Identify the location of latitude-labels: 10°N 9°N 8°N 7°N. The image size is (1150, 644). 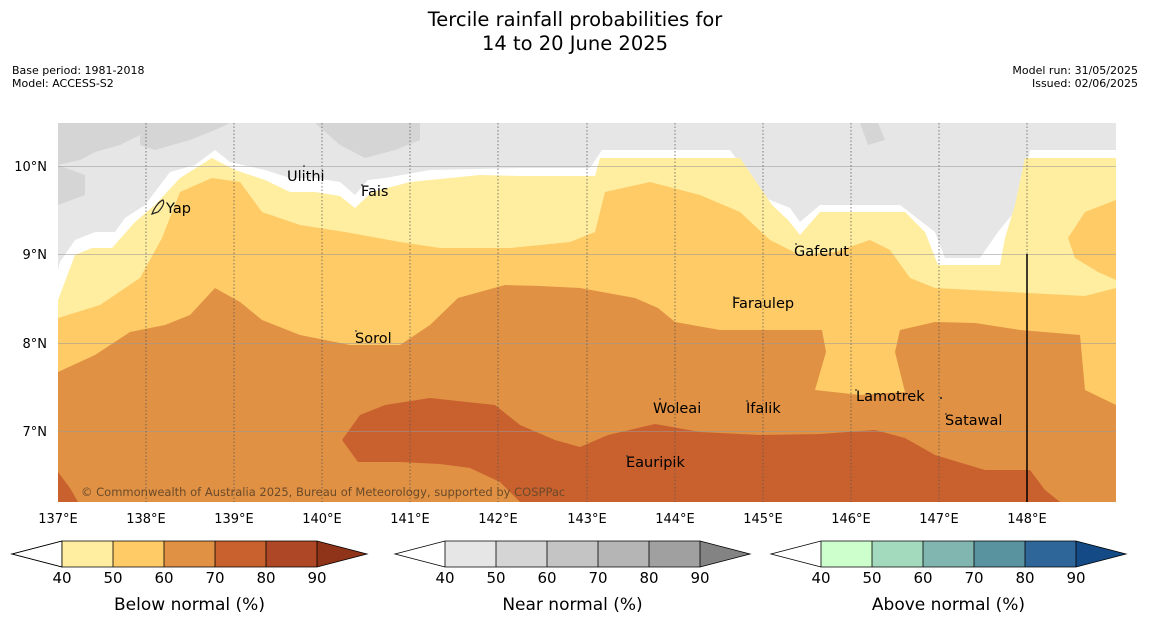
(30, 300).